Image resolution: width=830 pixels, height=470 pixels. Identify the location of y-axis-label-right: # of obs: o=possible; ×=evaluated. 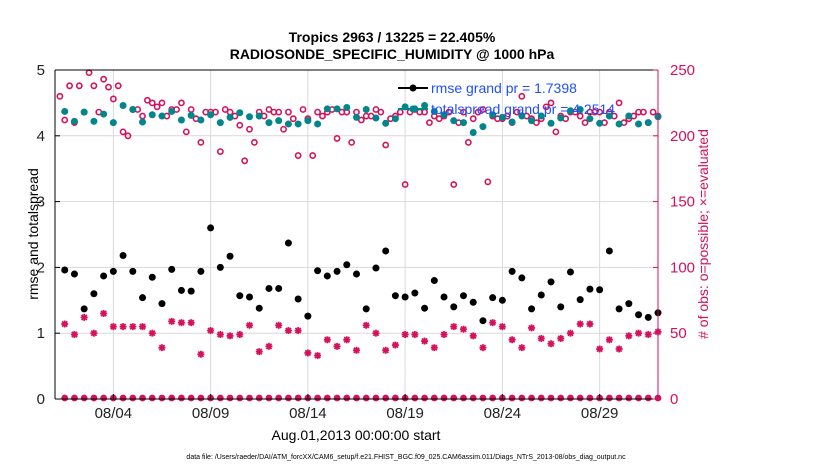
(703, 234).